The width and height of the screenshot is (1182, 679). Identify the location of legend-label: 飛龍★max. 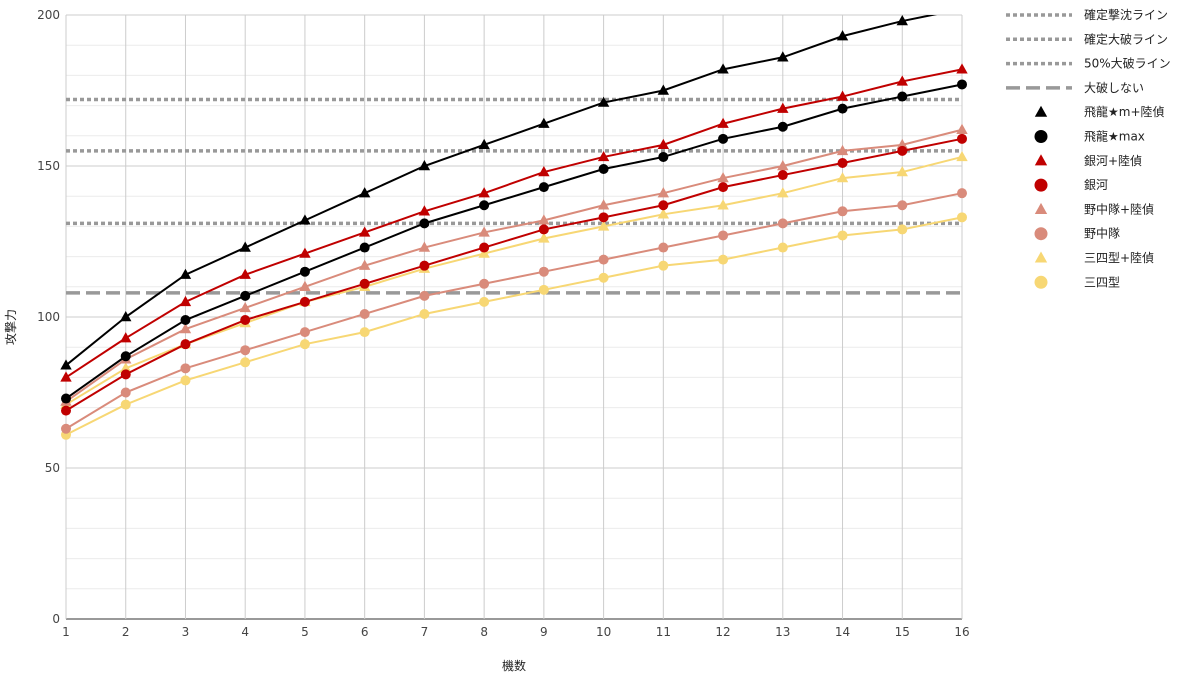
(1114, 136).